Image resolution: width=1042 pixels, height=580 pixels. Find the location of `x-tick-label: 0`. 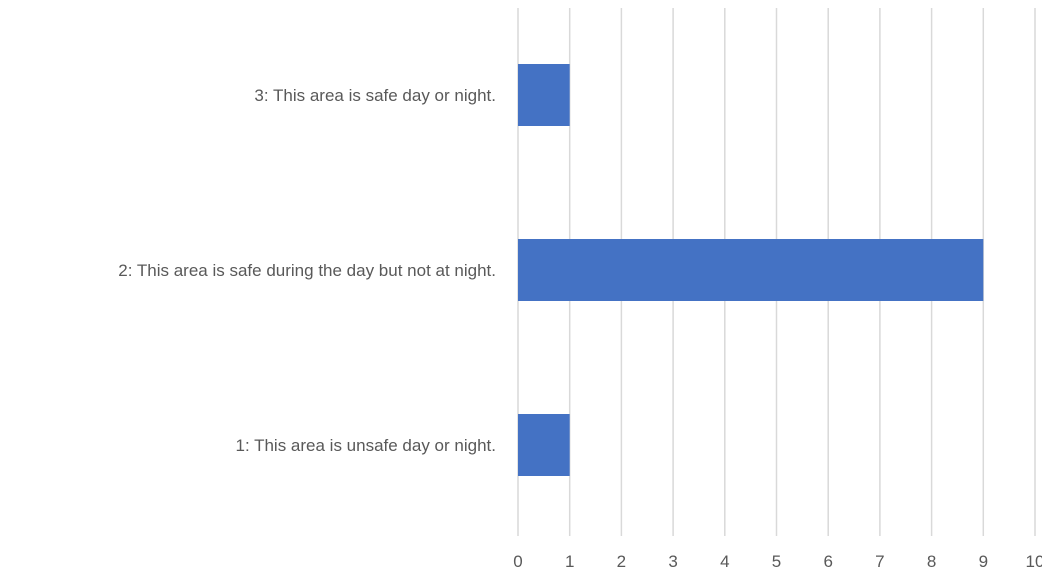

x-tick-label: 0 is located at coordinates (517, 561).